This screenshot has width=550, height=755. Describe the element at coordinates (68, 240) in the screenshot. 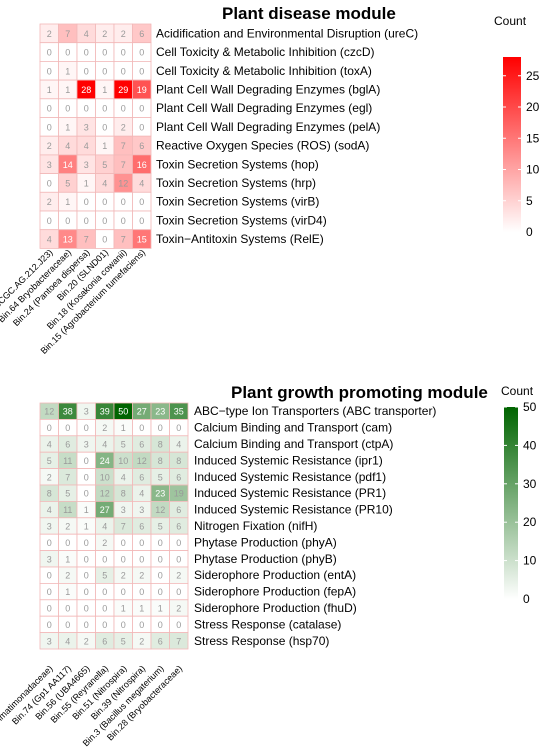

I see `disease-cell-value: 13` at that location.